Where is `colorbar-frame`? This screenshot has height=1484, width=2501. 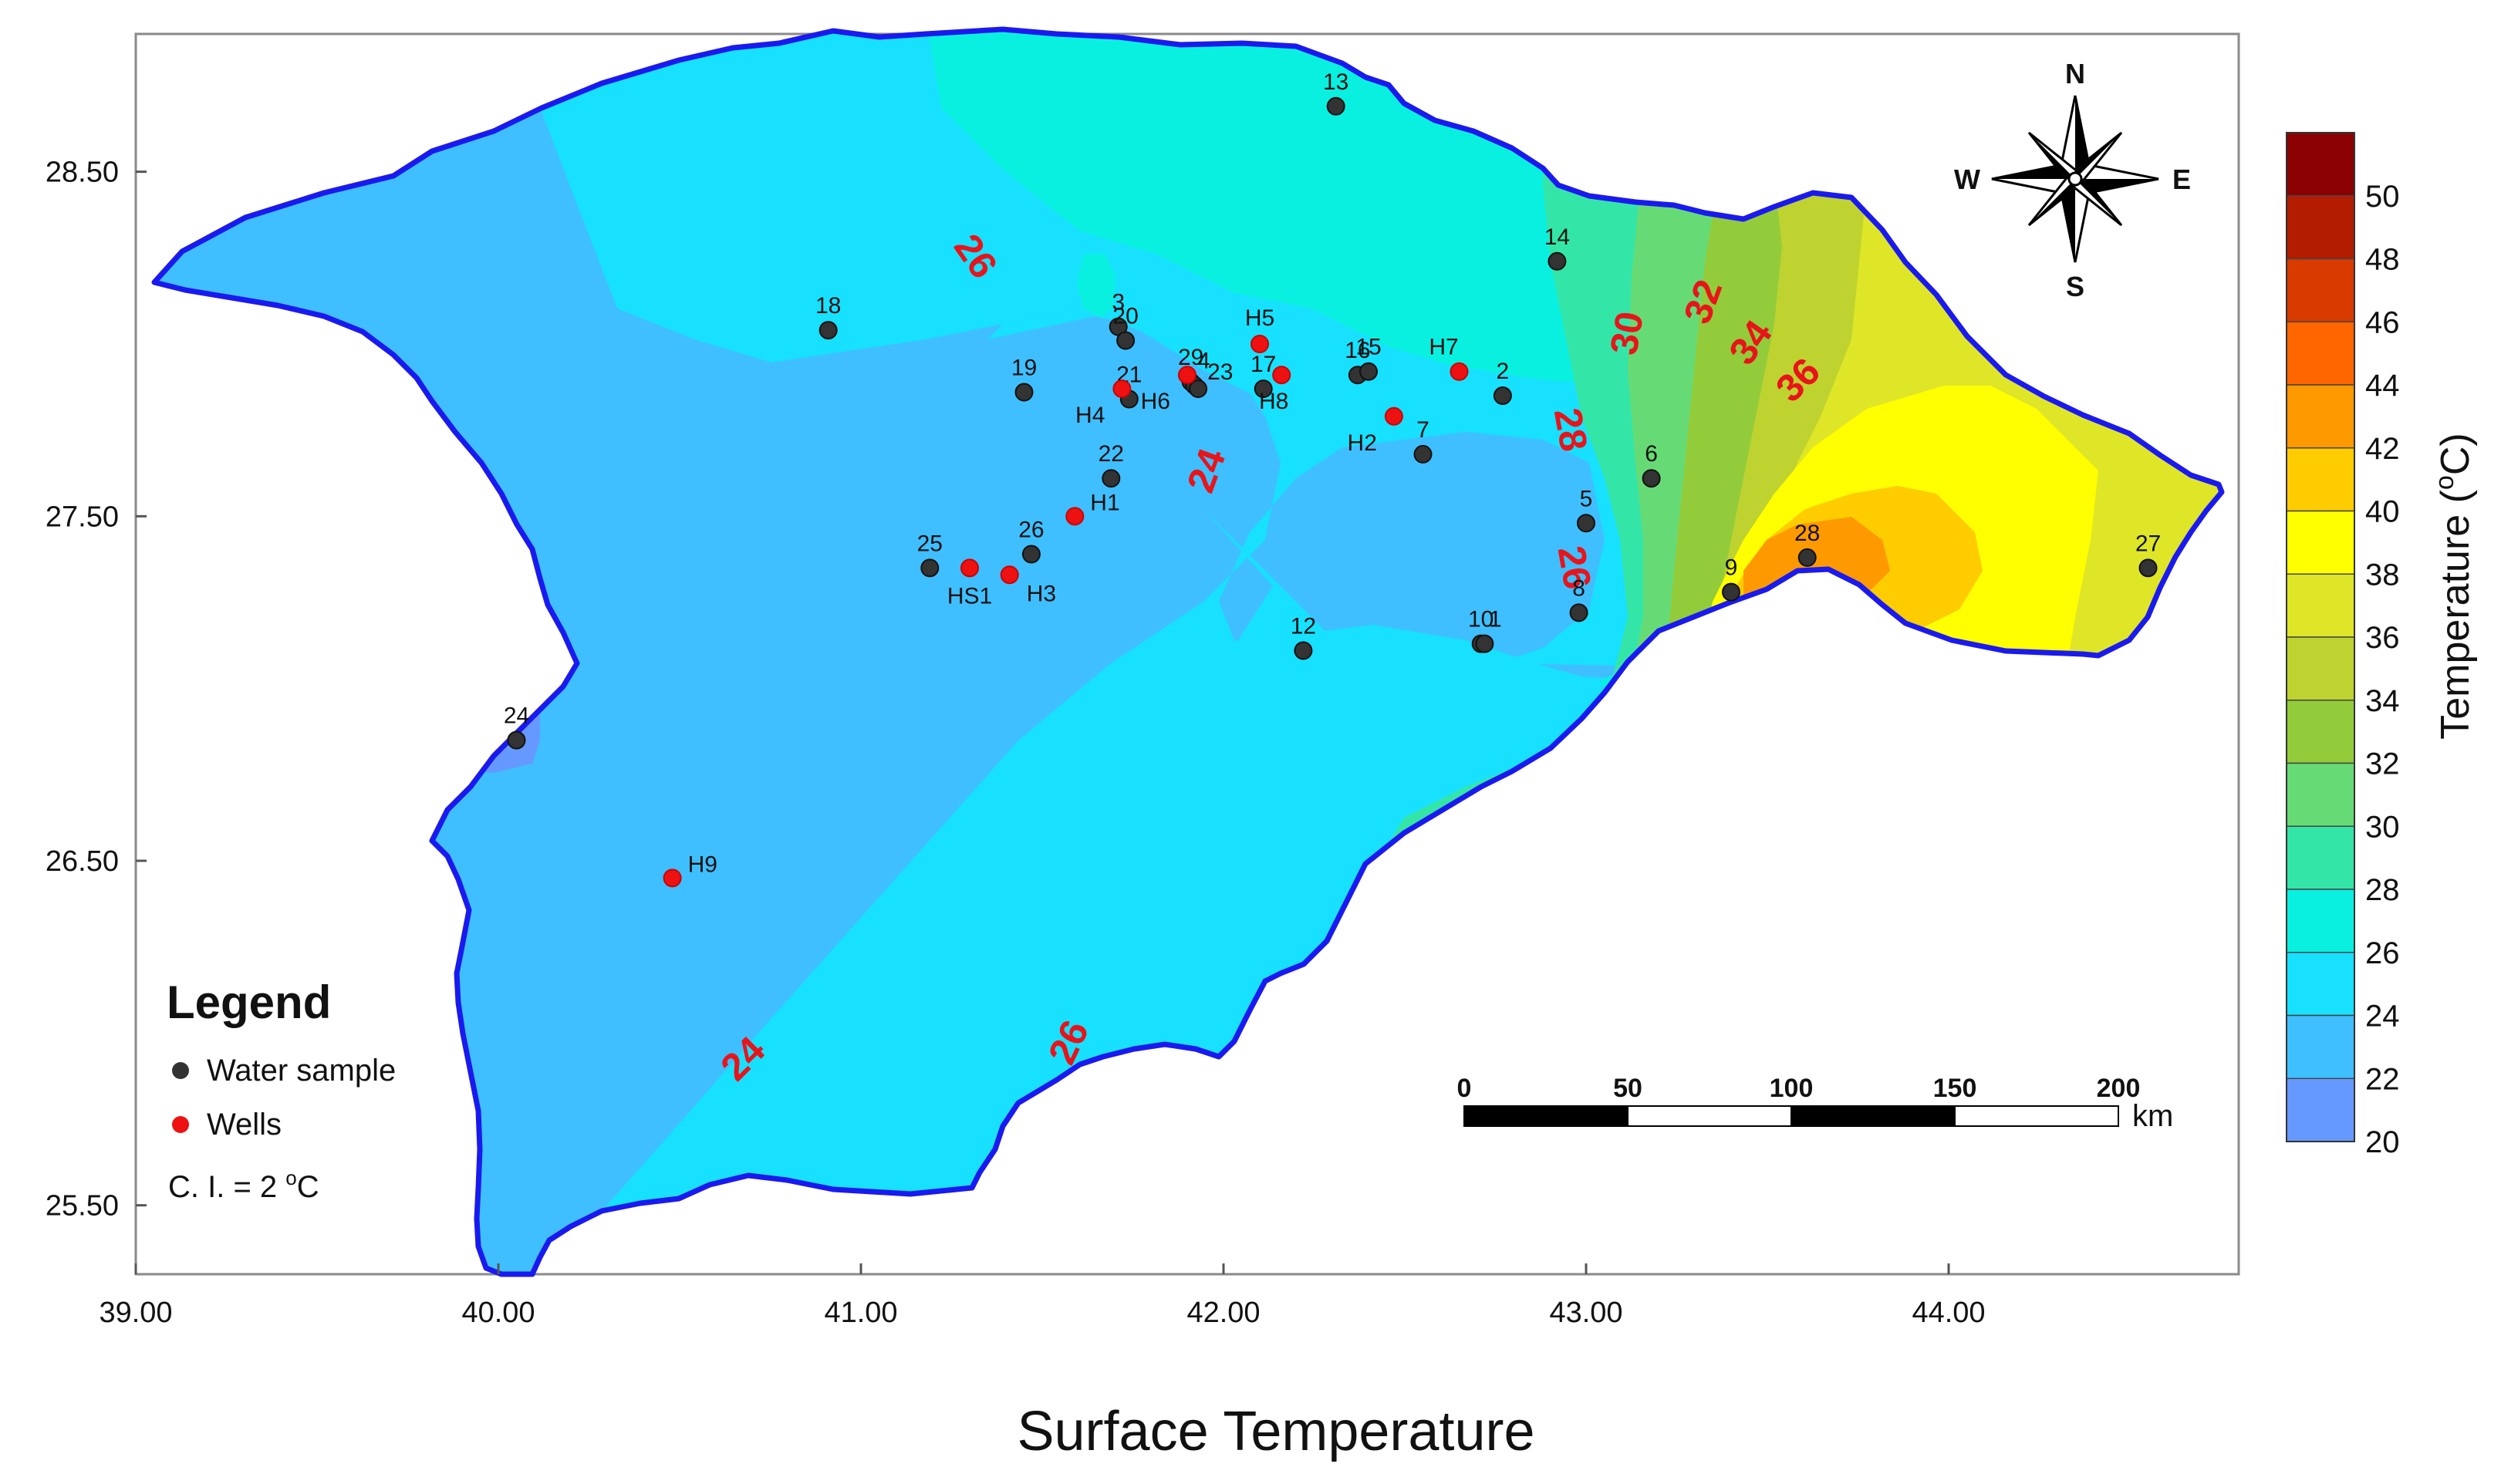
colorbar-frame is located at coordinates (2320, 637).